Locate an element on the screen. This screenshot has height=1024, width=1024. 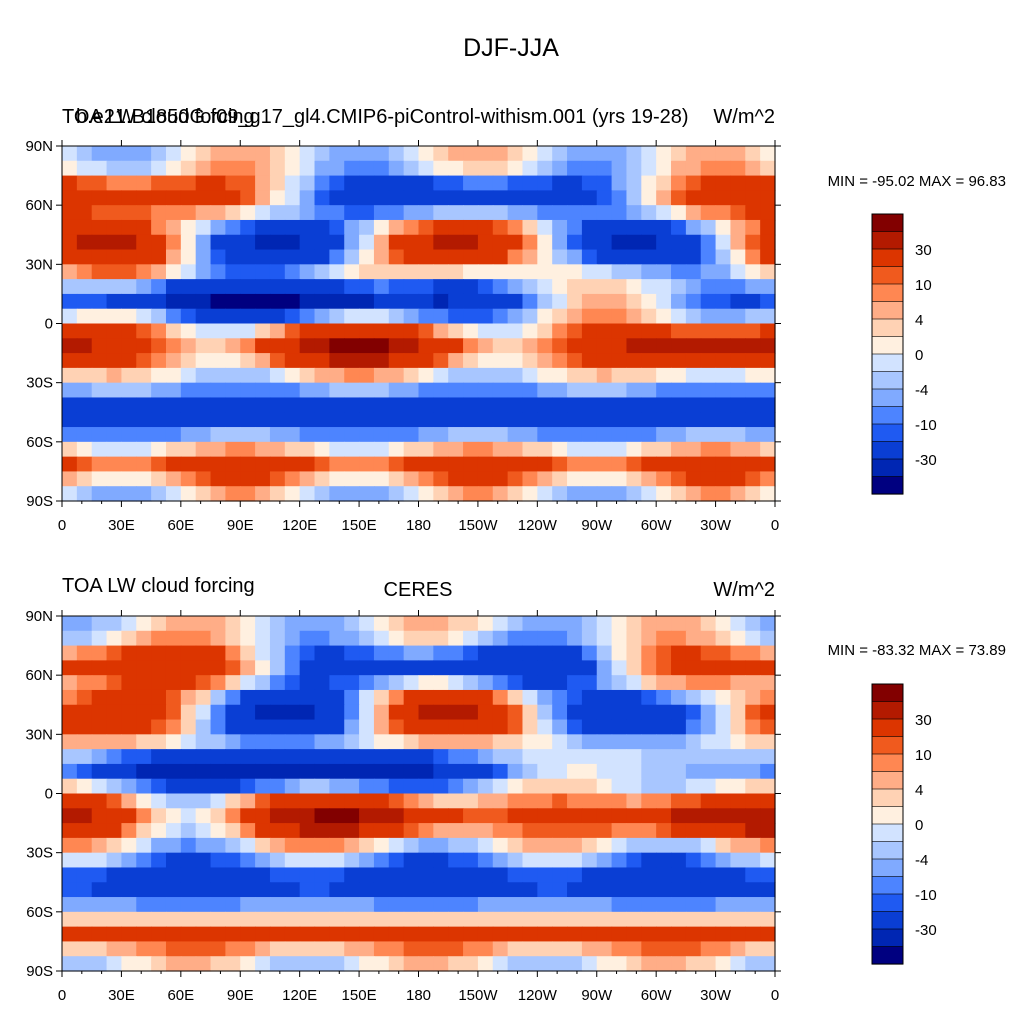
x-tick-label: 180 is located at coordinates (418, 525).